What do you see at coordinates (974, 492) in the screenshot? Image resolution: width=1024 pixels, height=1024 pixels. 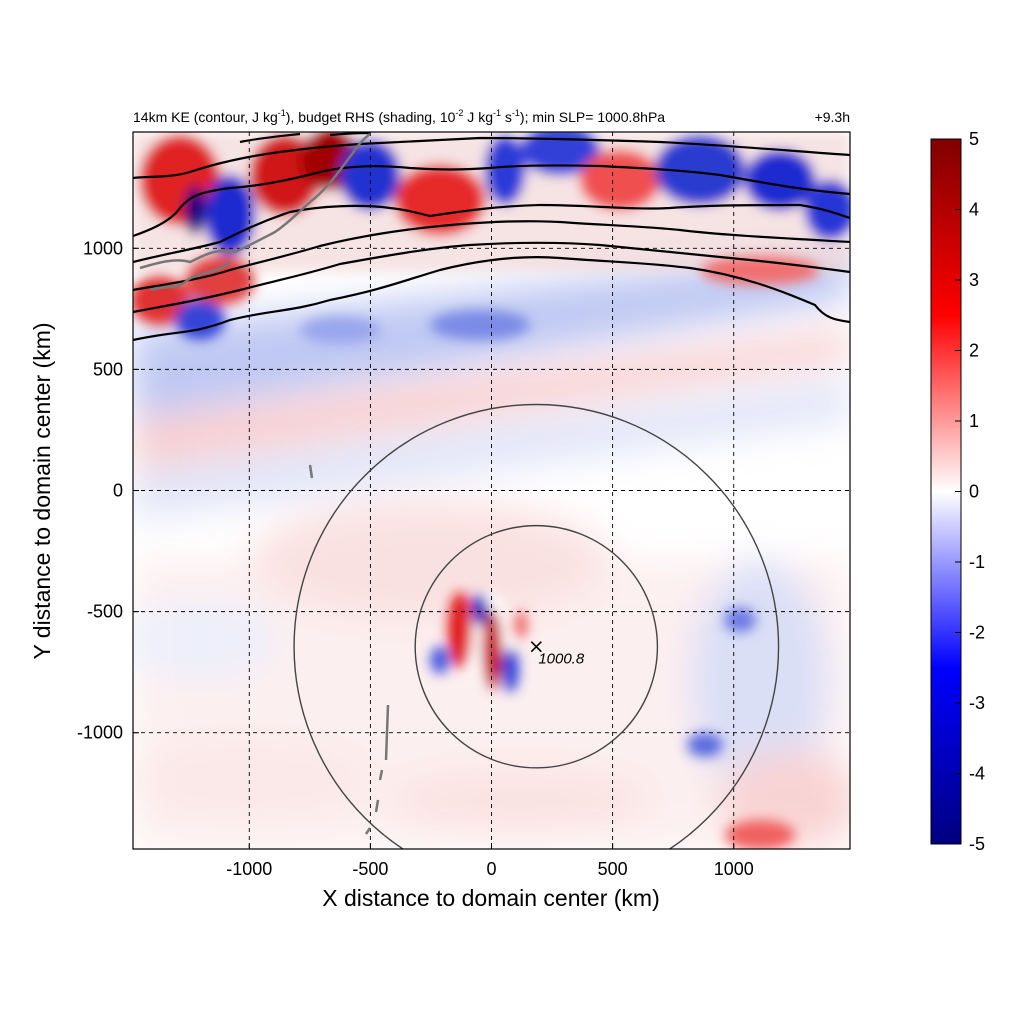 I see `colorbar-tick-label: 0` at bounding box center [974, 492].